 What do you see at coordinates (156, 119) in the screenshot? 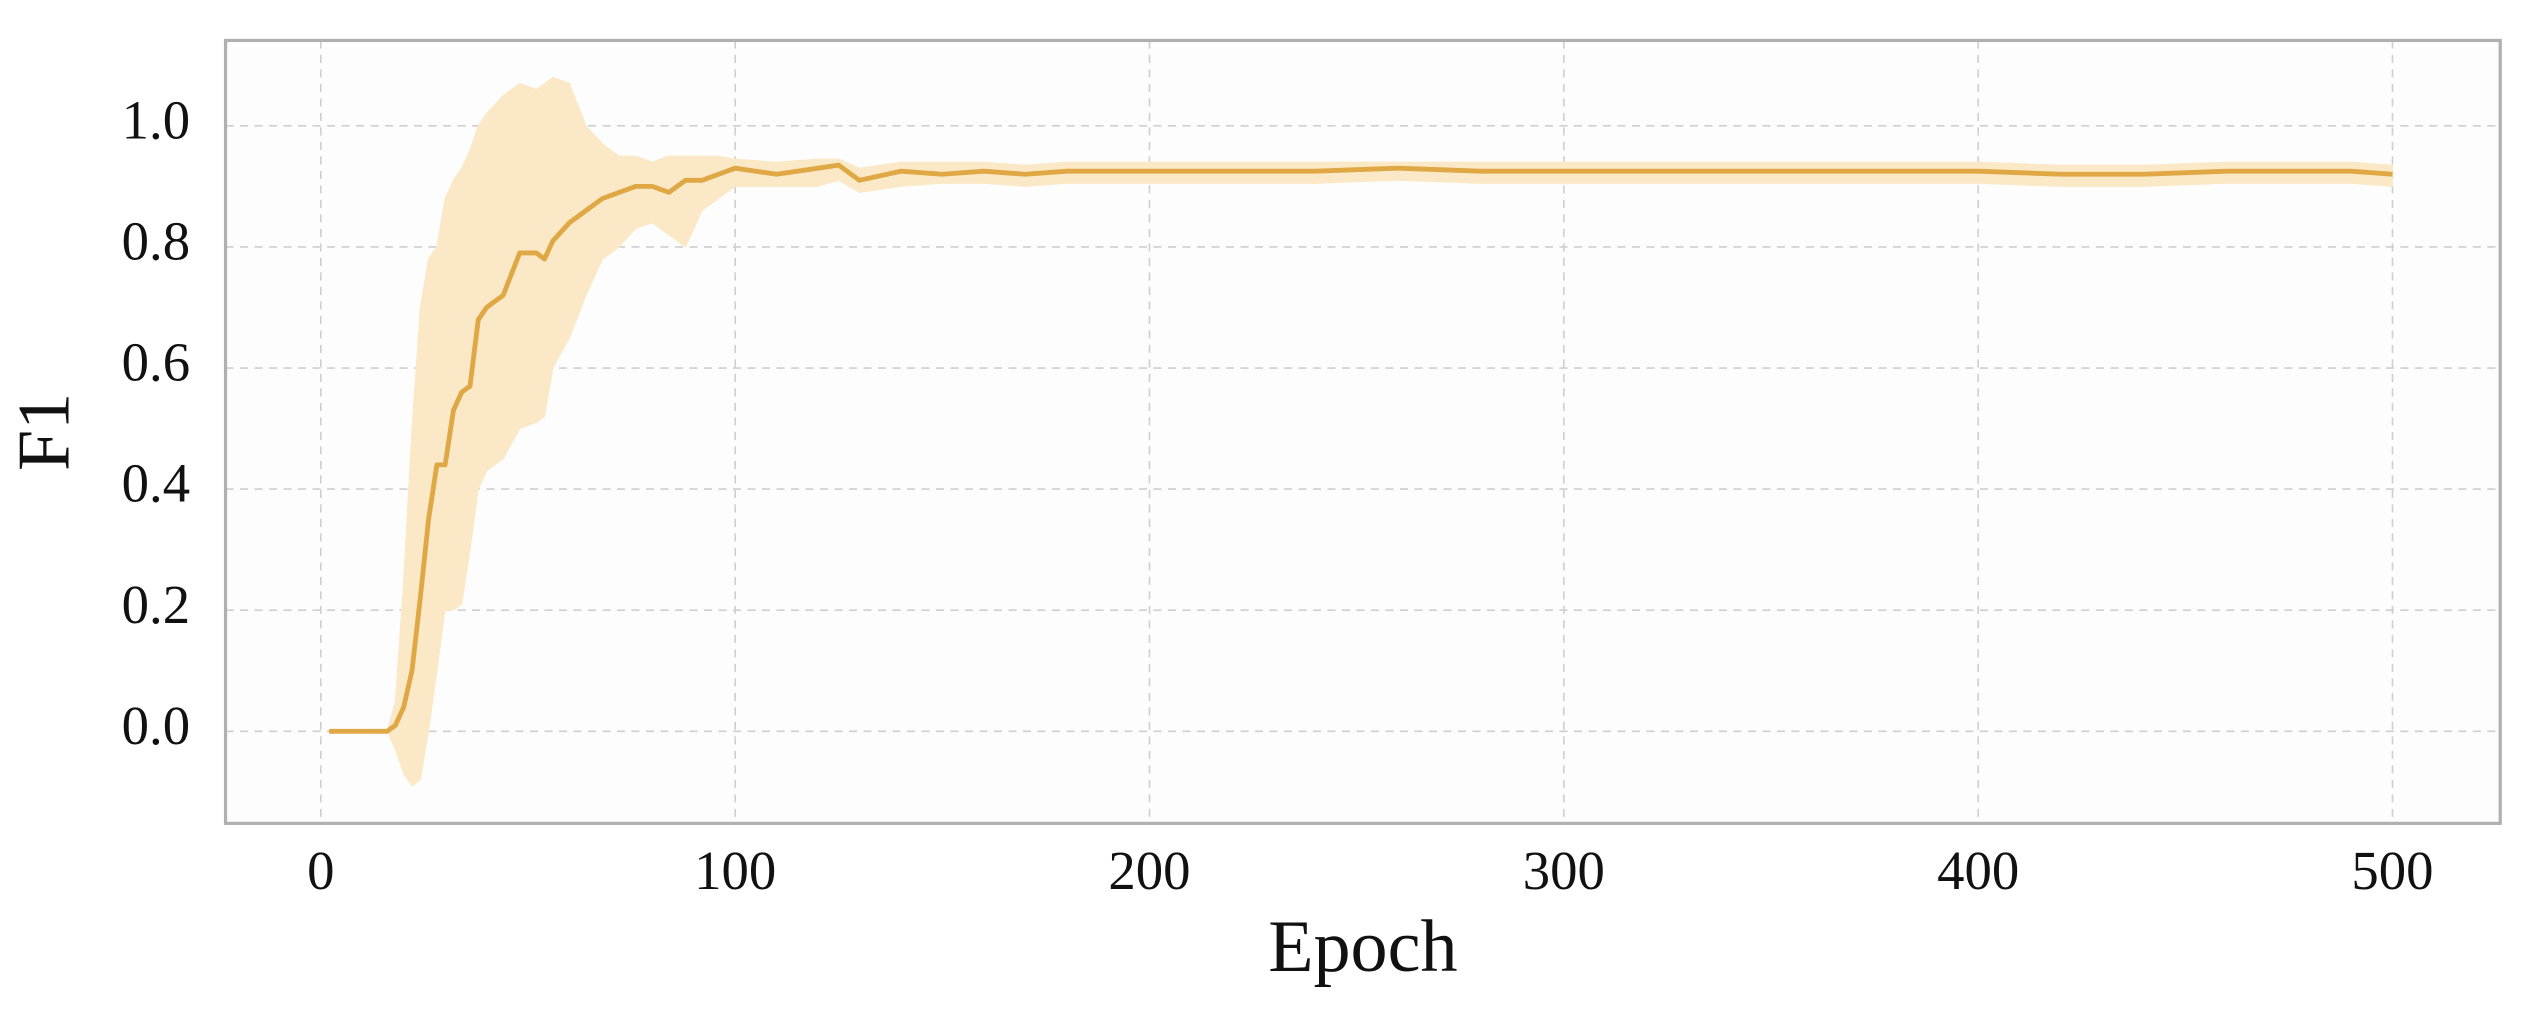
I see `y-tick-label: 1.0` at bounding box center [156, 119].